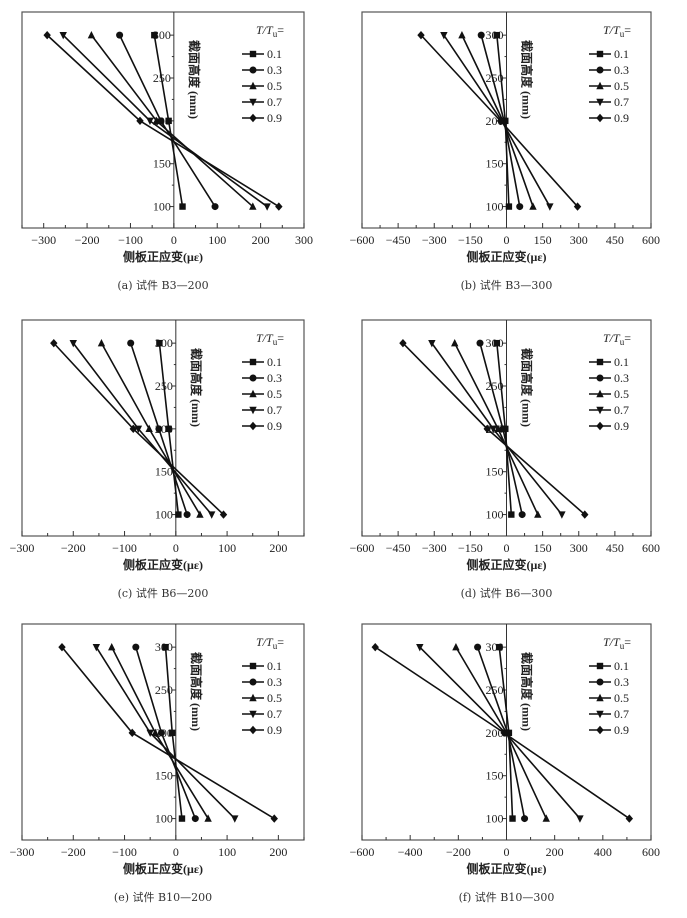 The image size is (687, 918). I want to click on y-tick-label: 100, so click(162, 207).